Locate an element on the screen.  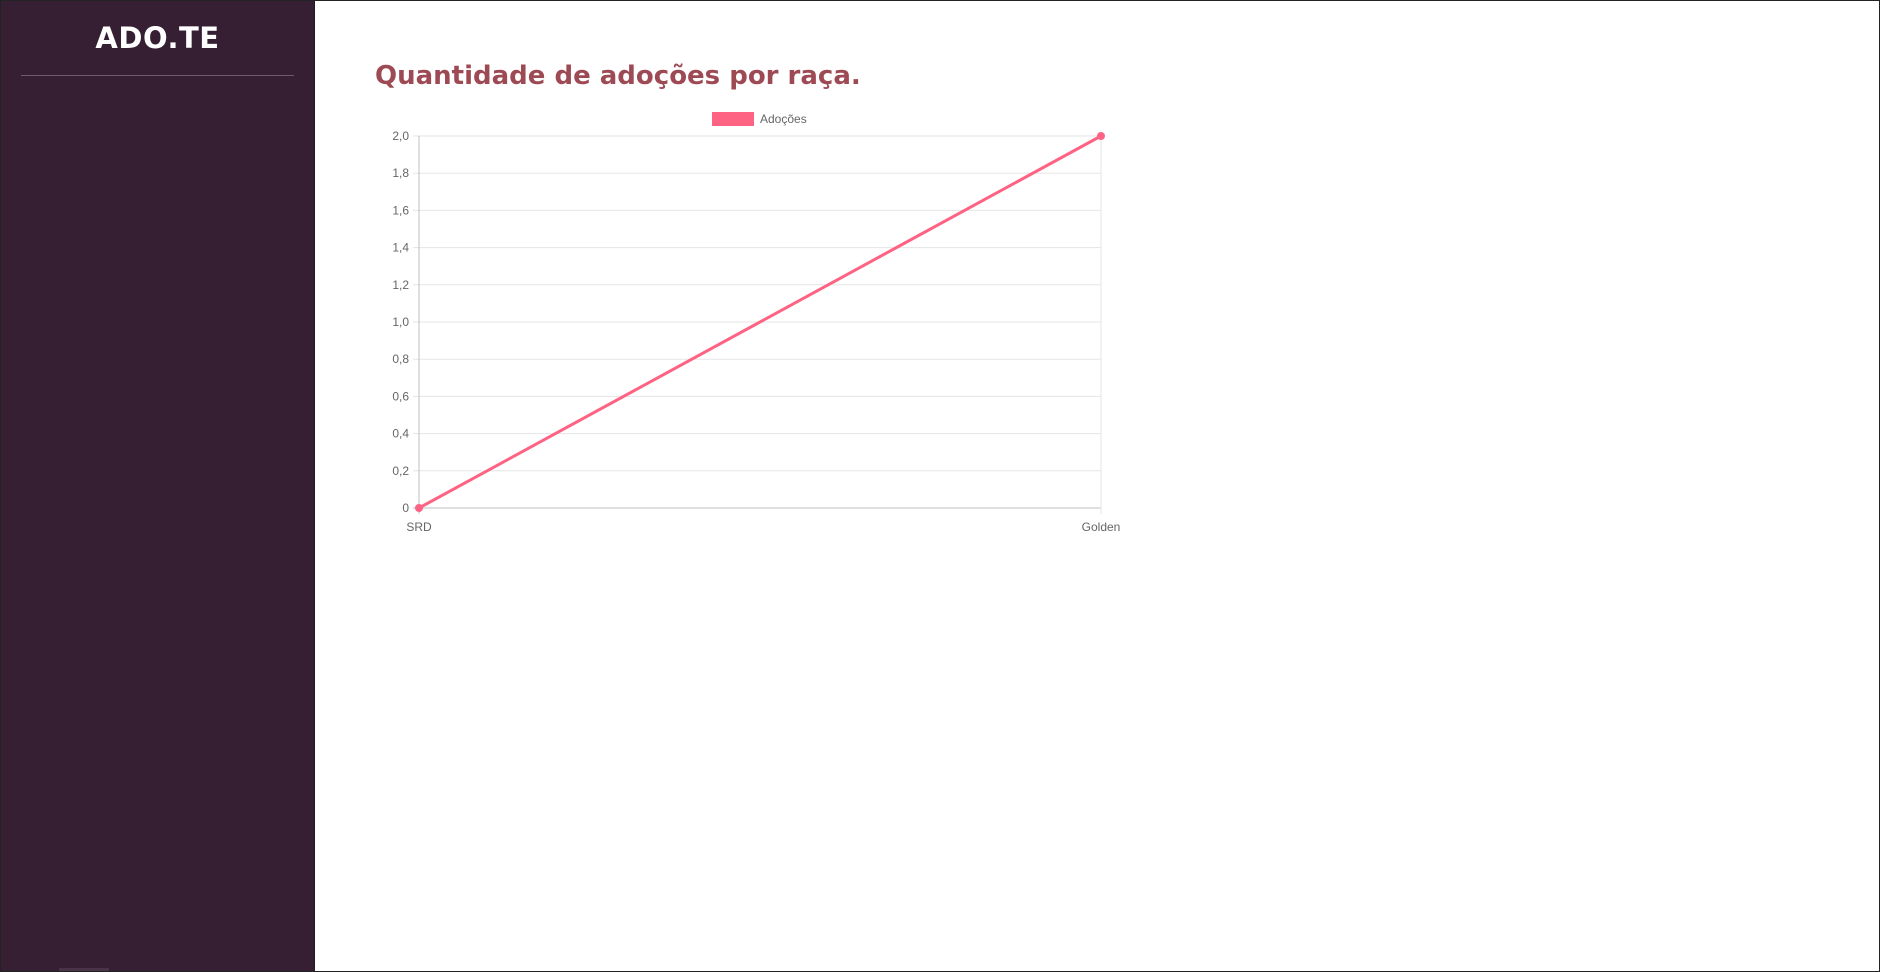
y-tick-label: 0,6 is located at coordinates (400, 396).